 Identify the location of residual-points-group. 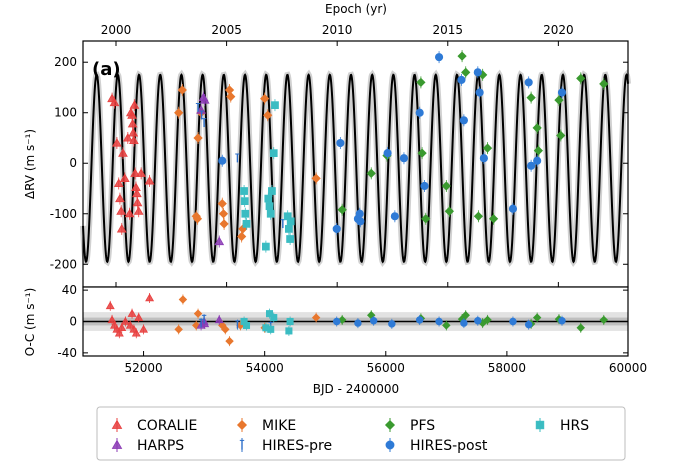
(357, 319).